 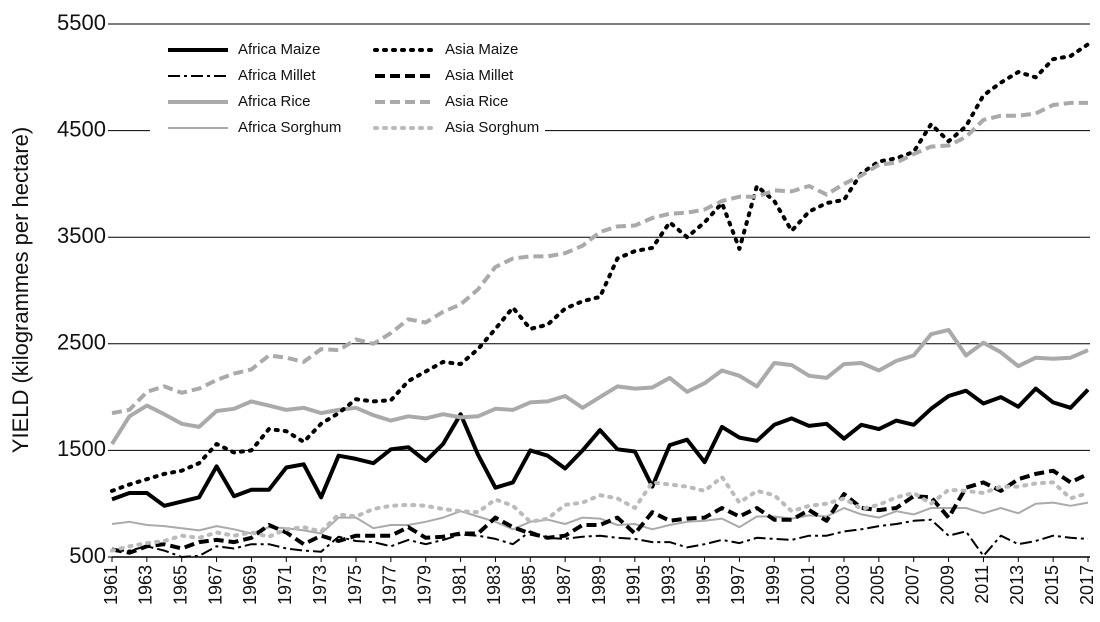 I want to click on x-tick-label: 1997, so click(x=738, y=585).